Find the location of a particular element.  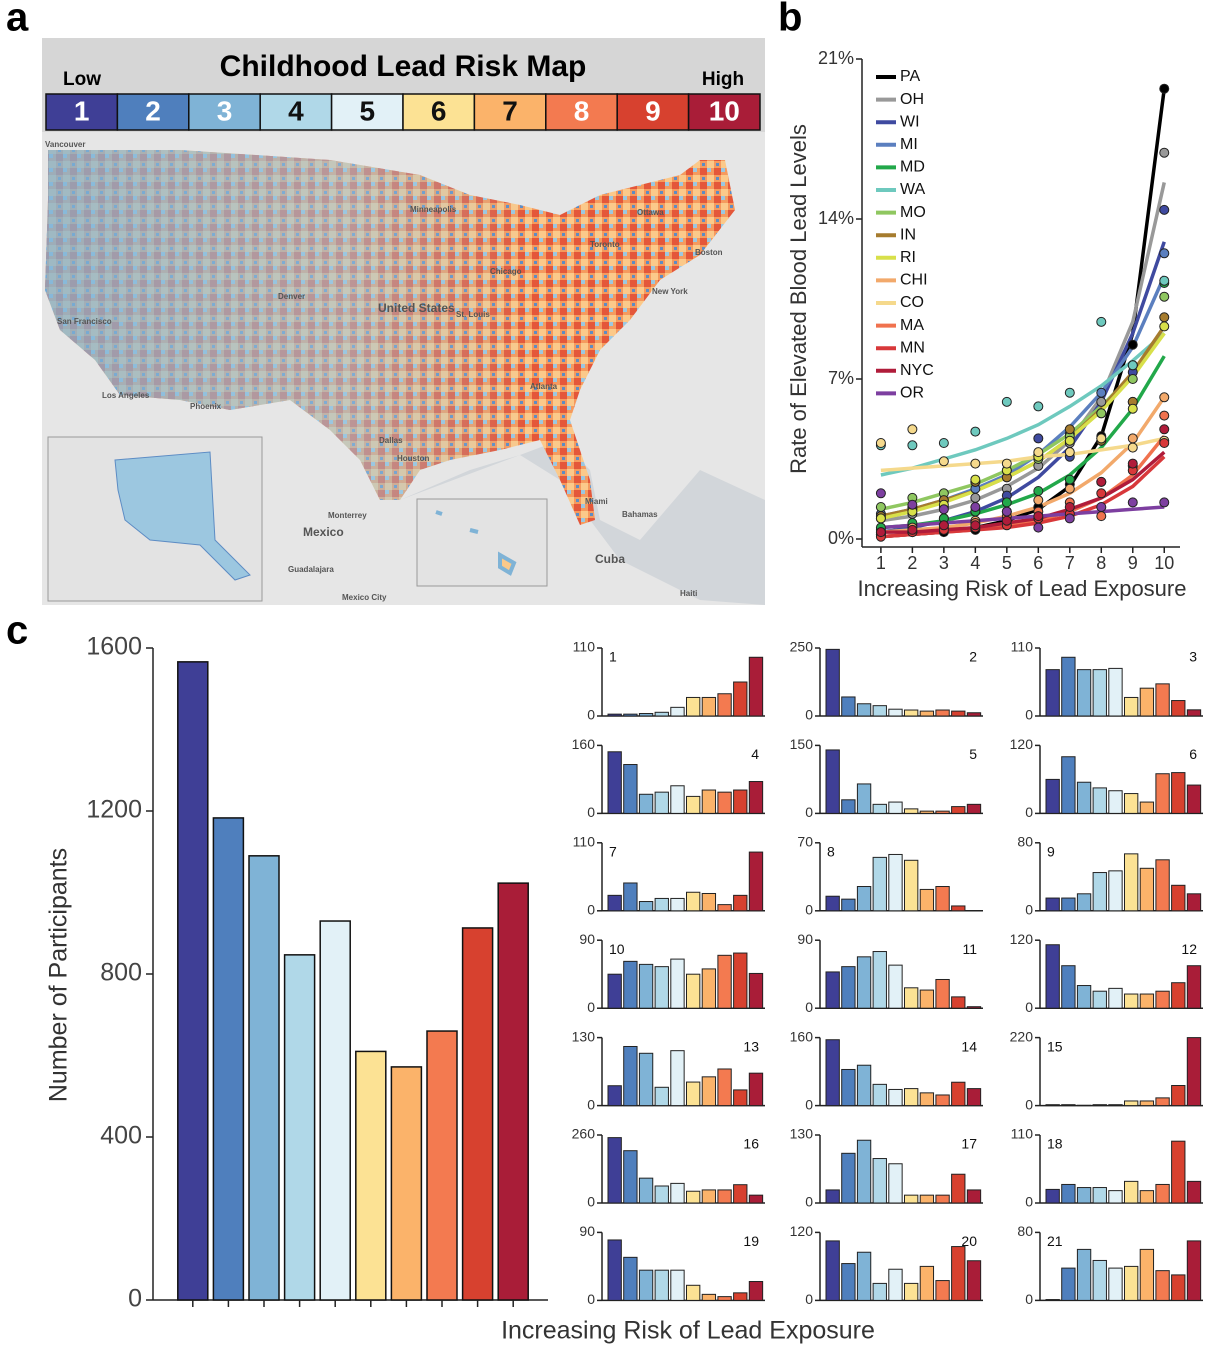

panel-number: 3 is located at coordinates (1193, 657).